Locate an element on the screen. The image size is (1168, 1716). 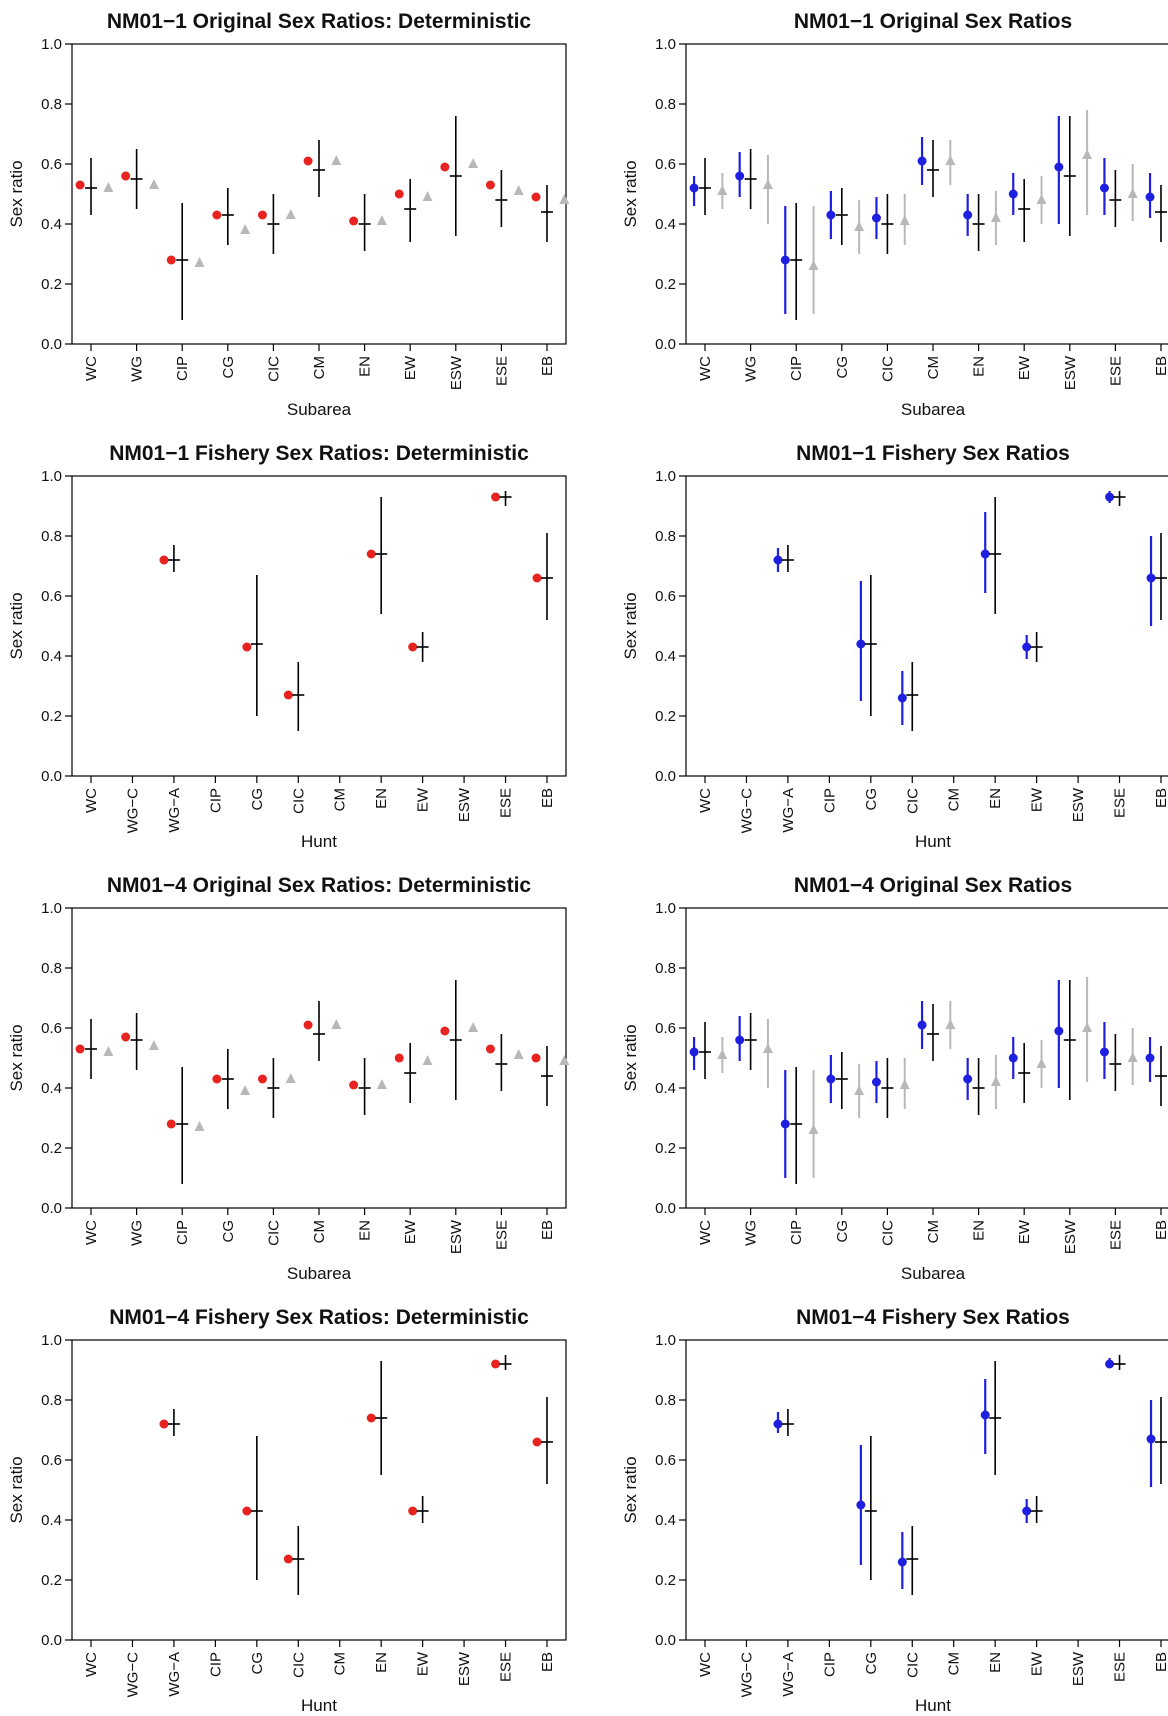
y-tick-label: 0.0 is located at coordinates (51, 1208).